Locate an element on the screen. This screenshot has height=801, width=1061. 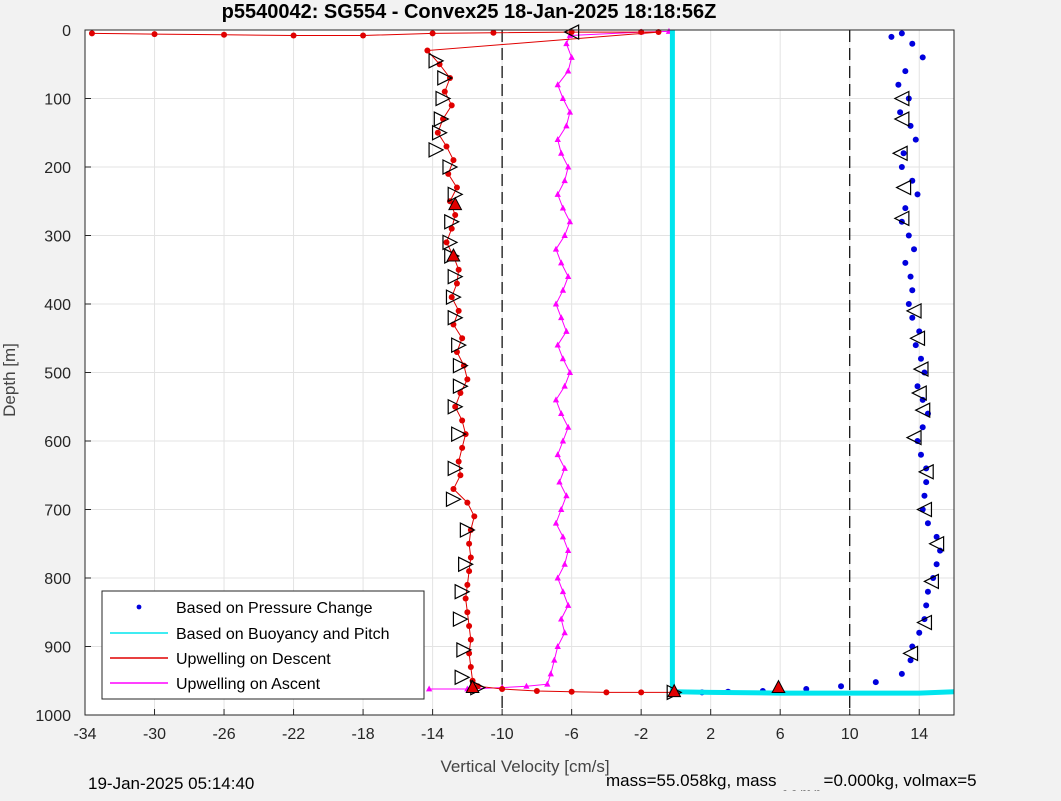
y-tick-label: 600 is located at coordinates (57, 442).